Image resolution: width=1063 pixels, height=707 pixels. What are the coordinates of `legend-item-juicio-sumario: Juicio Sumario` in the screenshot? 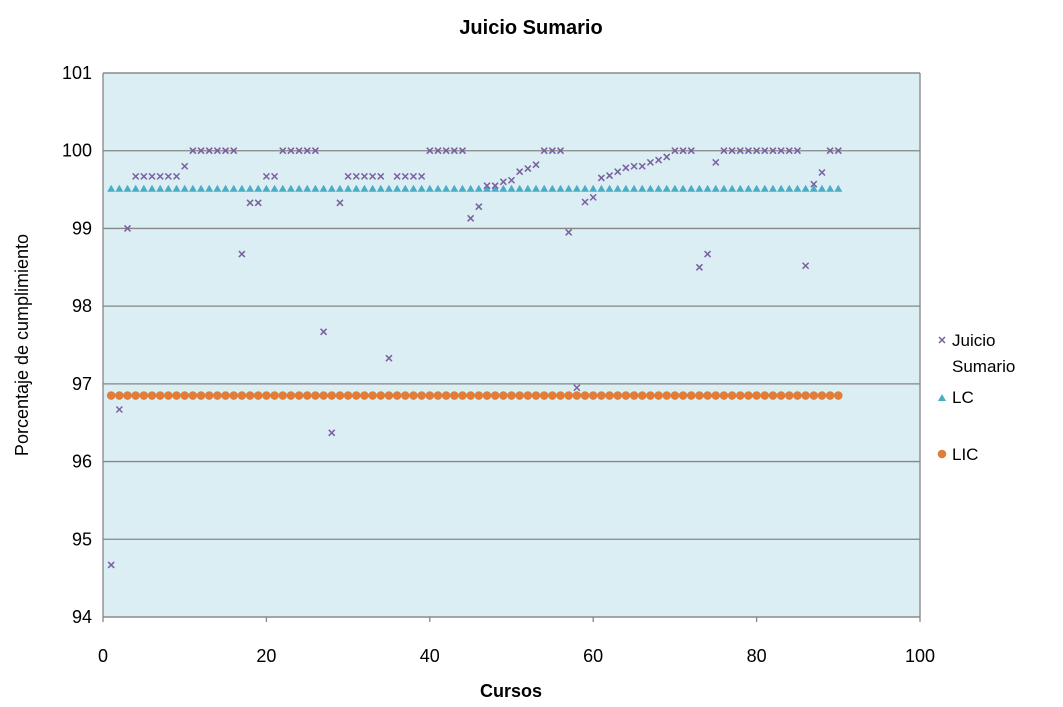 It's located at (976, 353).